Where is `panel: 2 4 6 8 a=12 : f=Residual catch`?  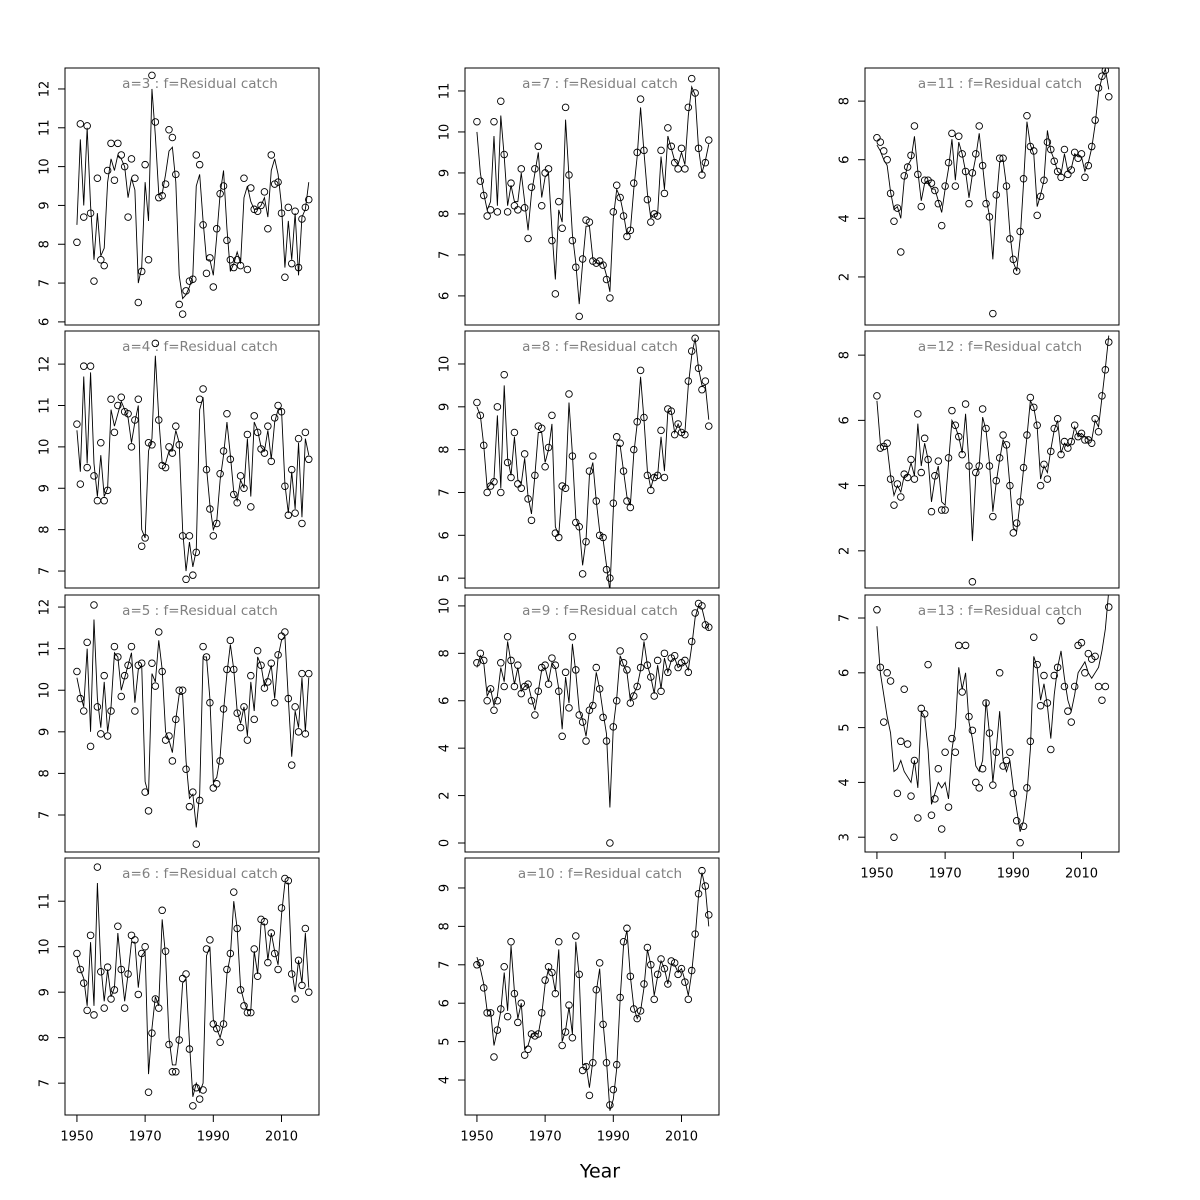
panel: 2 4 6 8 a=12 : f=Residual catch is located at coordinates (979, 459).